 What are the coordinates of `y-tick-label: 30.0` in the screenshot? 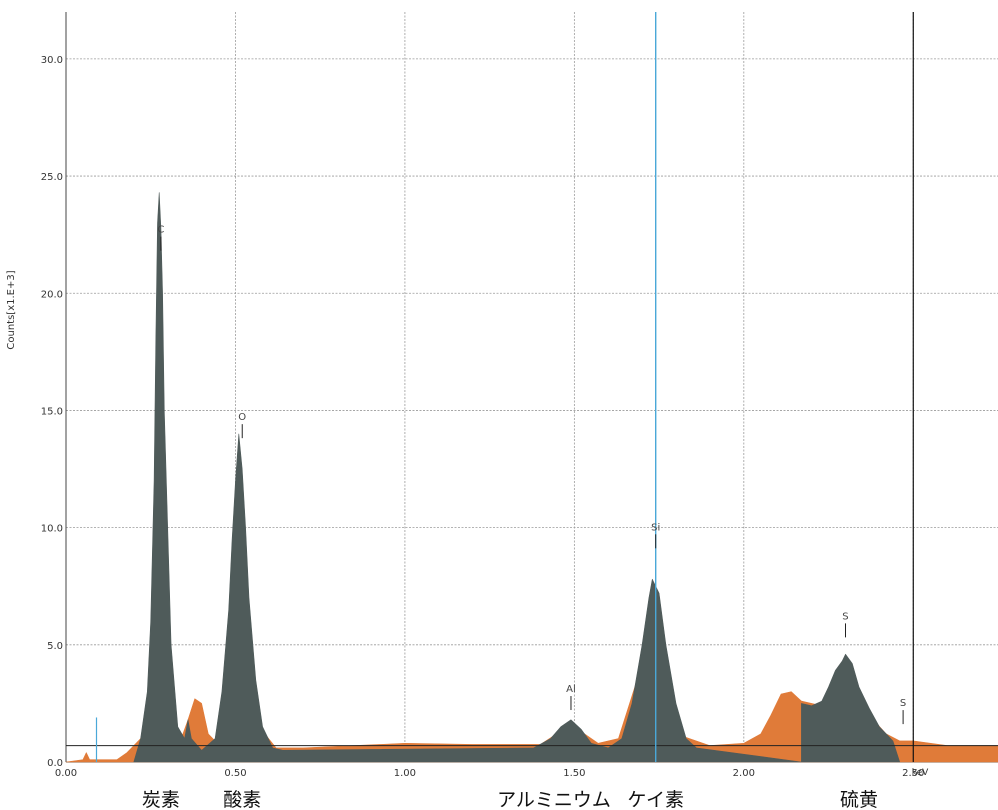 It's located at (52, 60).